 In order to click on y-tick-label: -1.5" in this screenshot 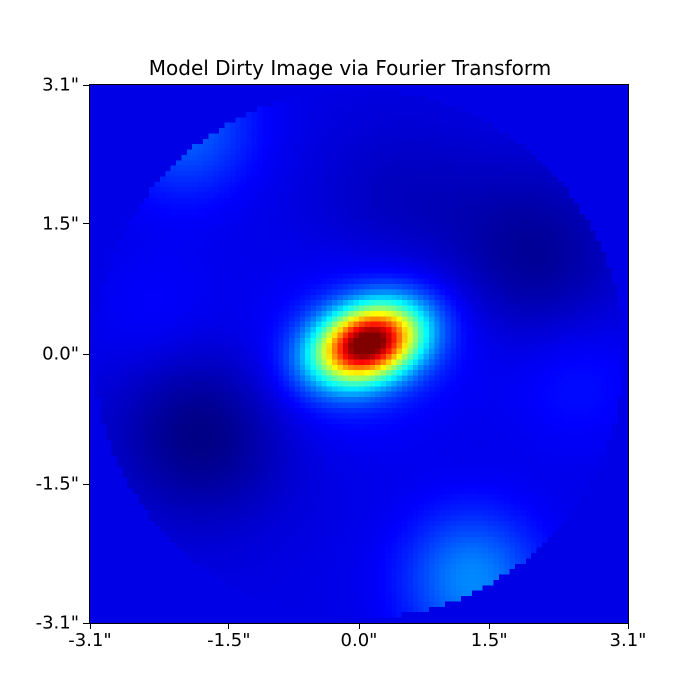, I will do `click(57, 484)`.